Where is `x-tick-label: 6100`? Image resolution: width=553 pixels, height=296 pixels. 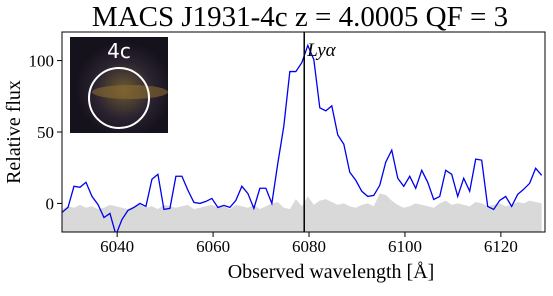
x-tick-label: 6100 is located at coordinates (405, 246).